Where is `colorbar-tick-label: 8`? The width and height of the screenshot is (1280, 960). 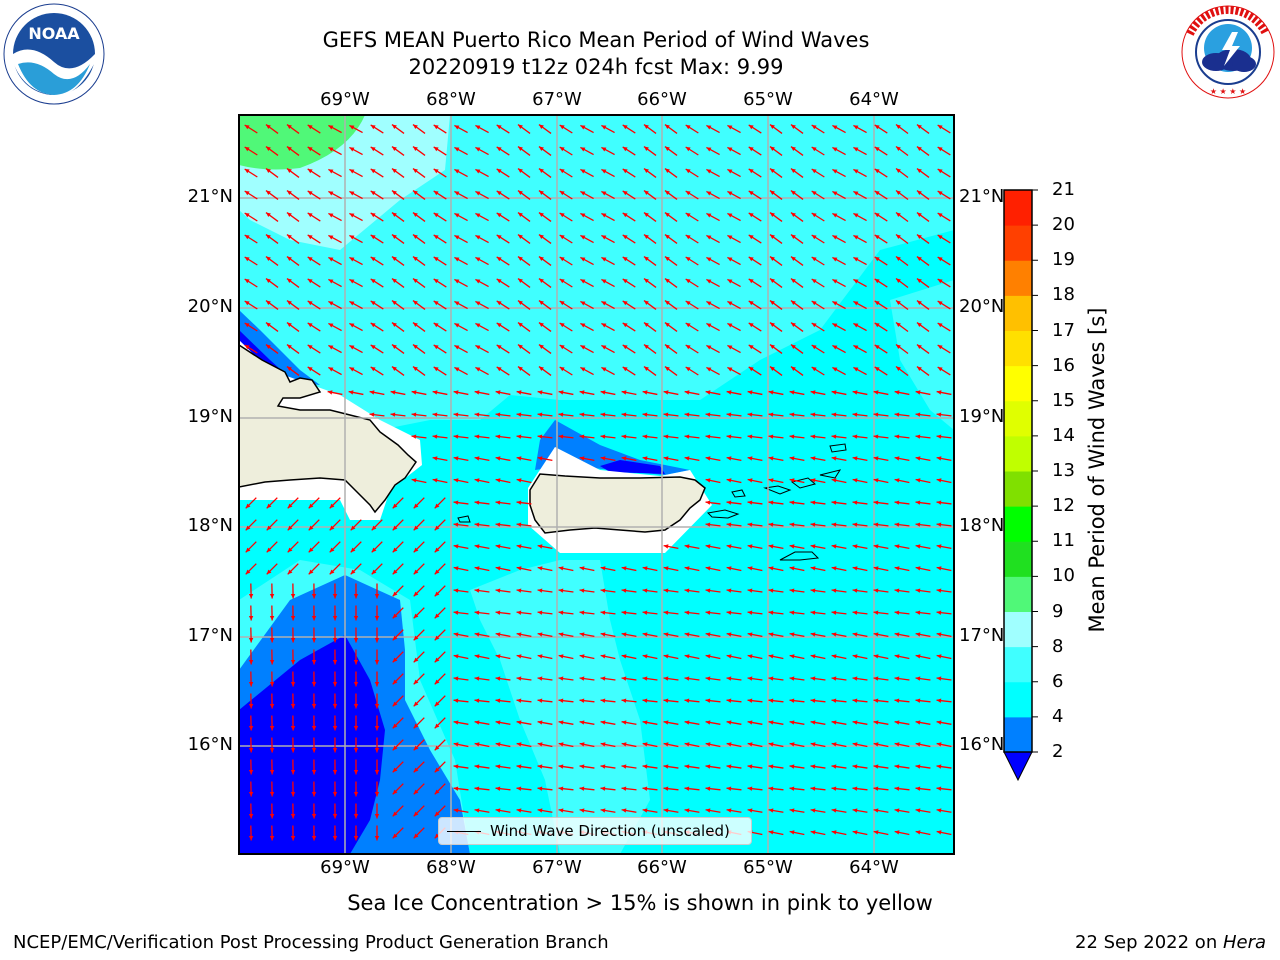
colorbar-tick-label: 8 is located at coordinates (1058, 646).